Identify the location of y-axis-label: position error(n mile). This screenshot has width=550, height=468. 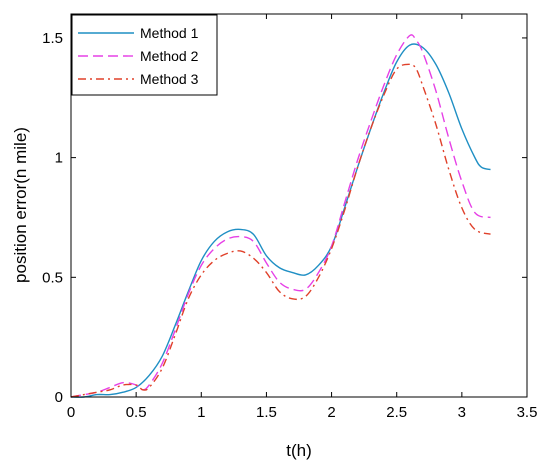
(20, 205).